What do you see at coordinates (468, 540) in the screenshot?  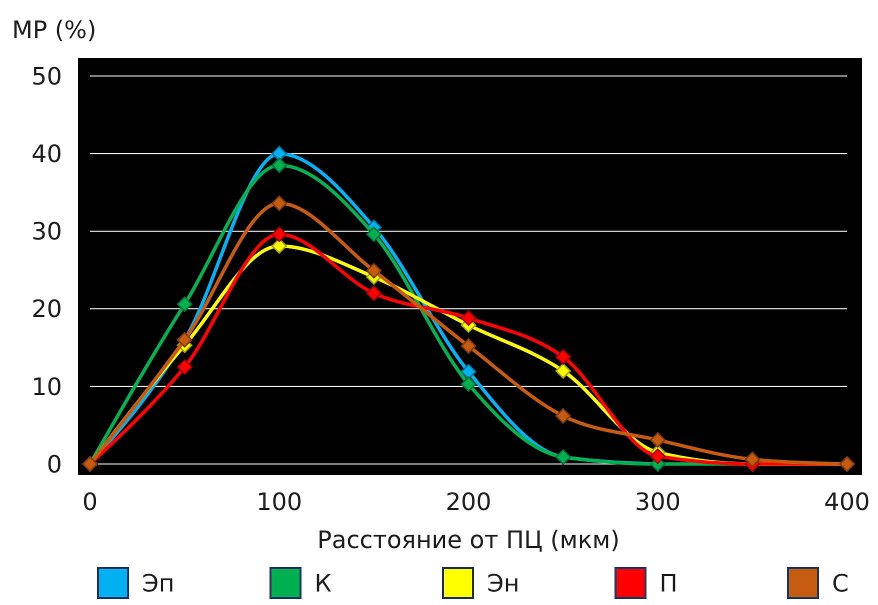 I see `x-axis-title: Расстояние от ПЦ (мкм)` at bounding box center [468, 540].